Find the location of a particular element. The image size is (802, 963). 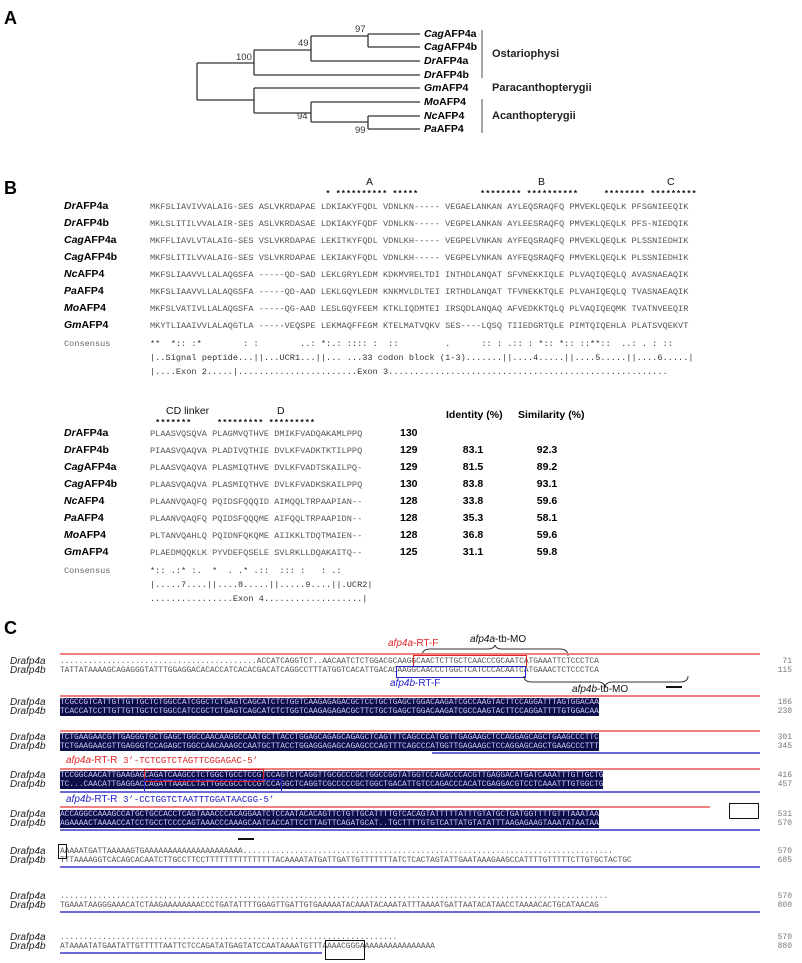

bootstrap-value: 99 is located at coordinates (360, 130).